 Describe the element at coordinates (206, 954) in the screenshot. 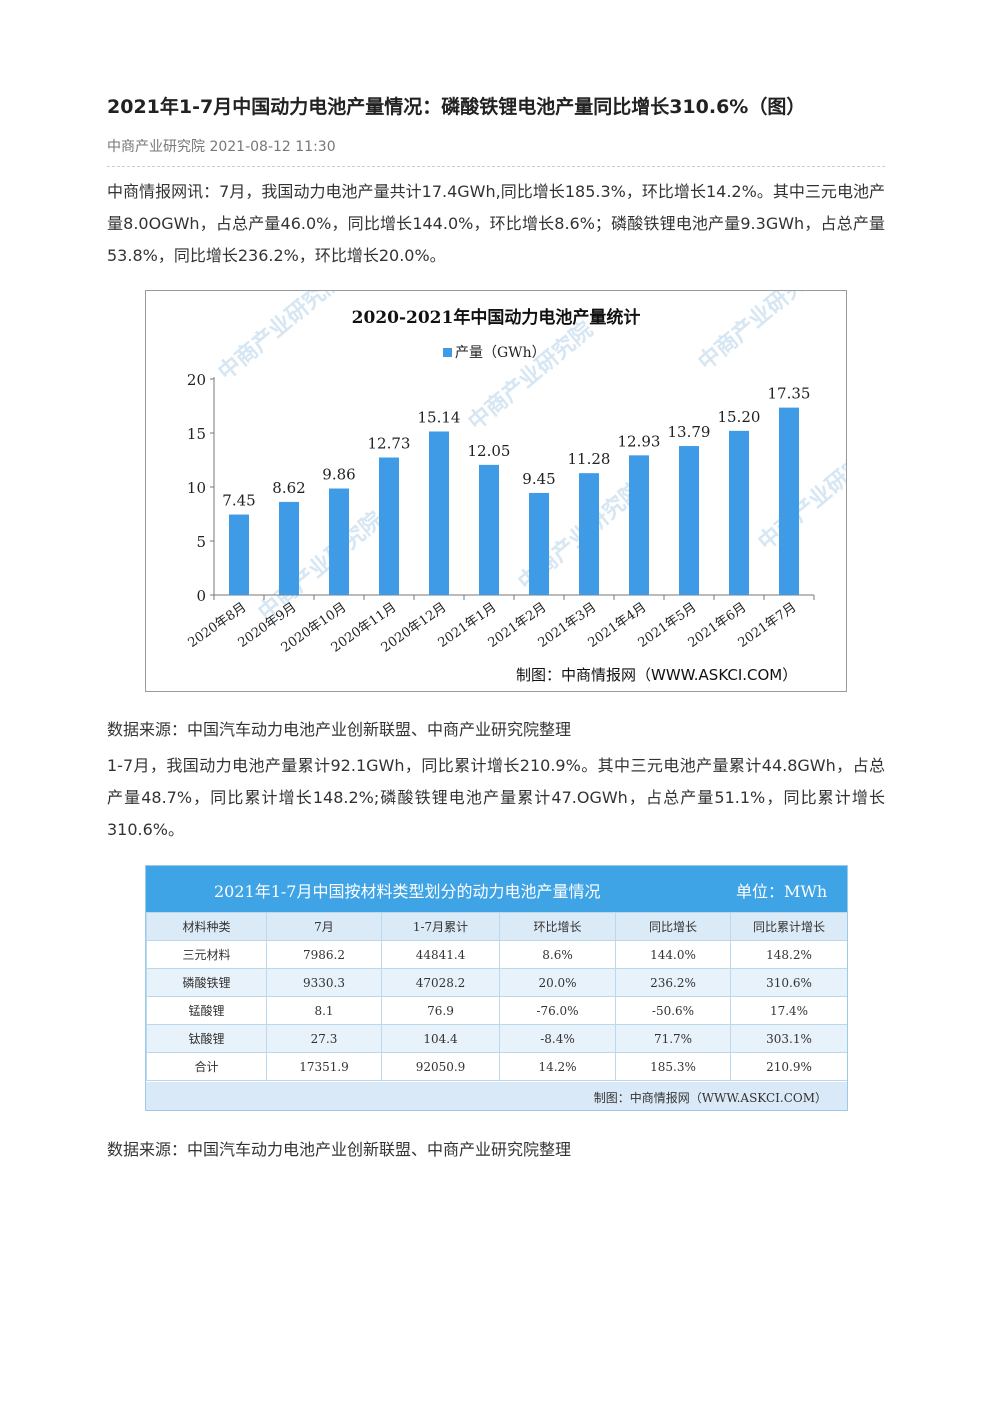

I see `table-cell: 三元材料` at that location.